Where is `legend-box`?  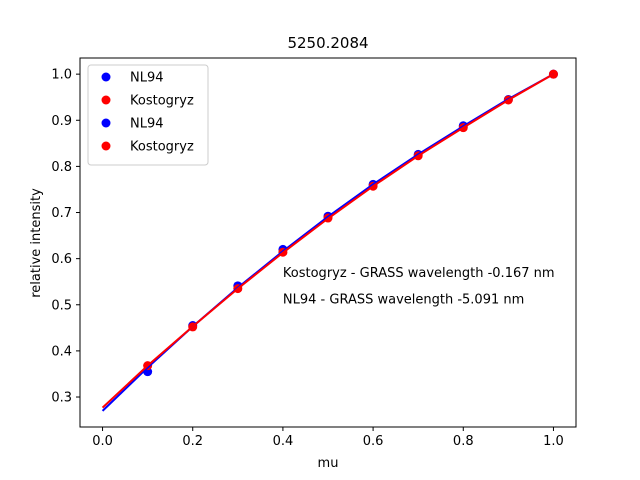
legend-box is located at coordinates (148, 115).